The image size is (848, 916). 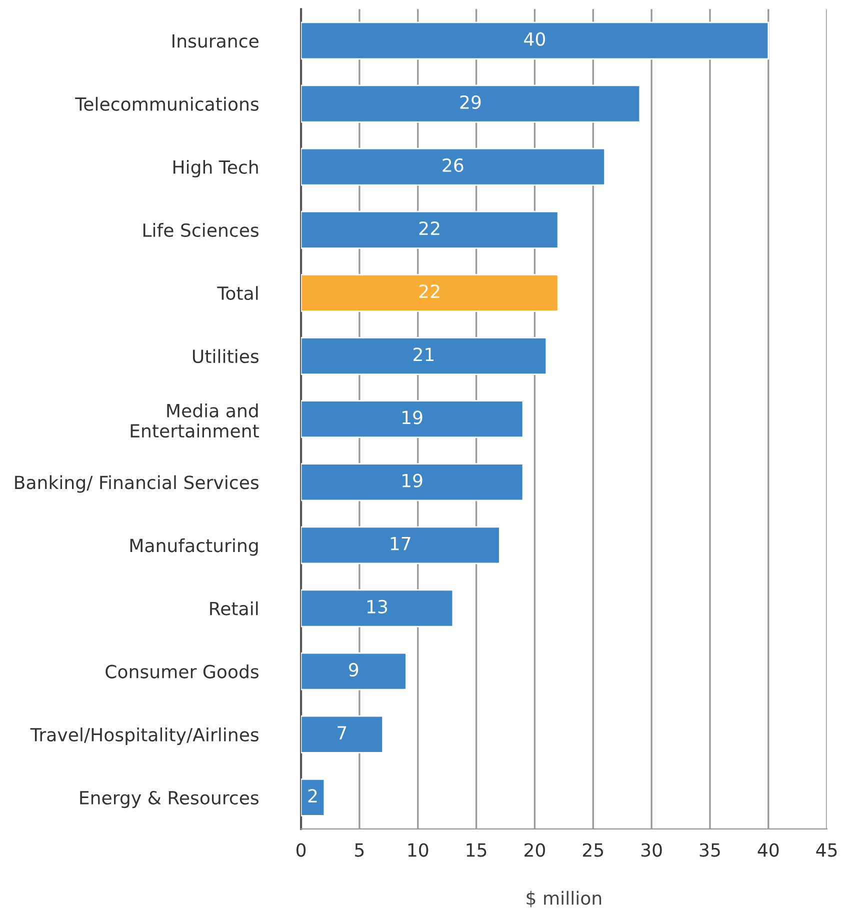 I want to click on x-tick-label: 35, so click(x=710, y=850).